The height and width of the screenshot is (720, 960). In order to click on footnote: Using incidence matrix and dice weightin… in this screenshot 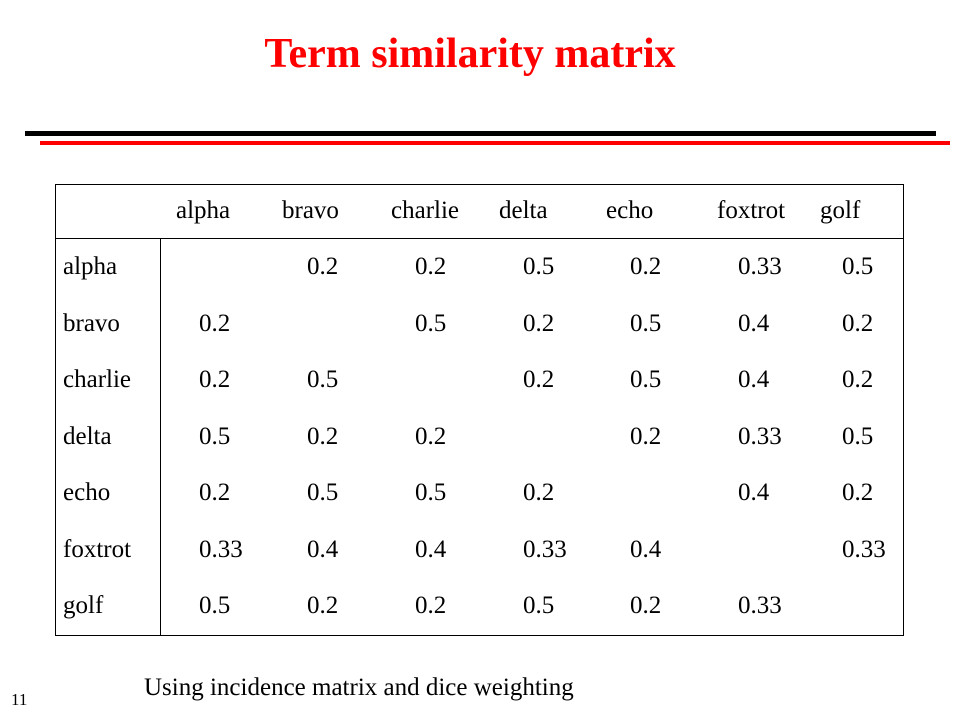, I will do `click(359, 687)`.